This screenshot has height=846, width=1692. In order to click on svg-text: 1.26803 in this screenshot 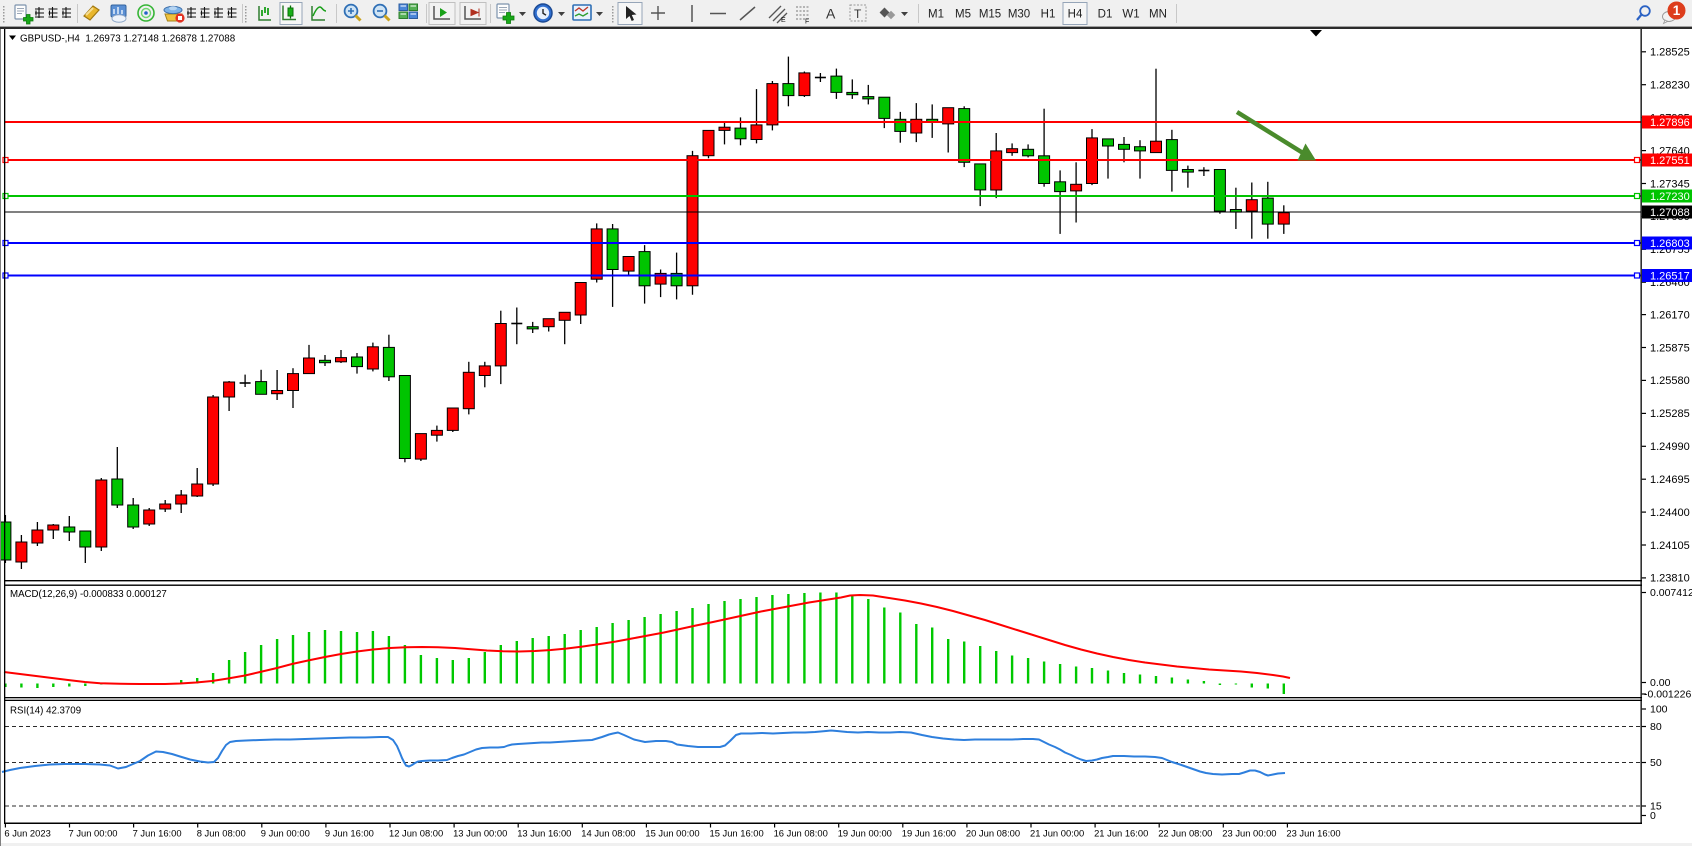, I will do `click(1670, 244)`.